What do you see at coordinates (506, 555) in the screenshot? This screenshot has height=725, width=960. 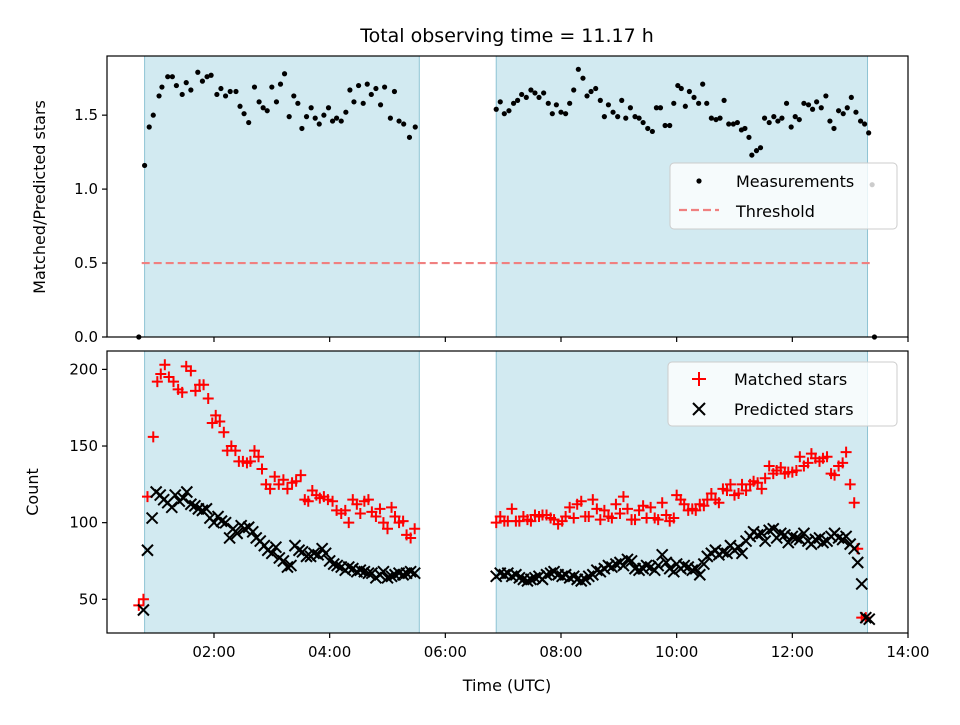 I see `bottom-series-predicted-stars` at bounding box center [506, 555].